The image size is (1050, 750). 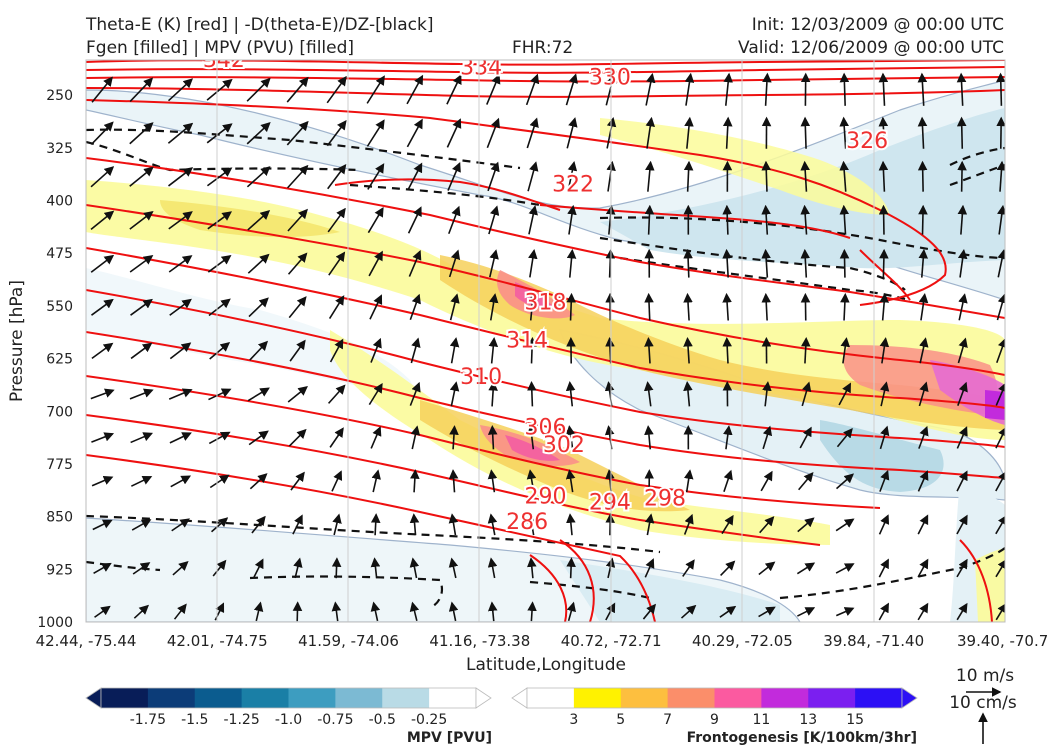 What do you see at coordinates (527, 340) in the screenshot?
I see `theta-e-label: 314` at bounding box center [527, 340].